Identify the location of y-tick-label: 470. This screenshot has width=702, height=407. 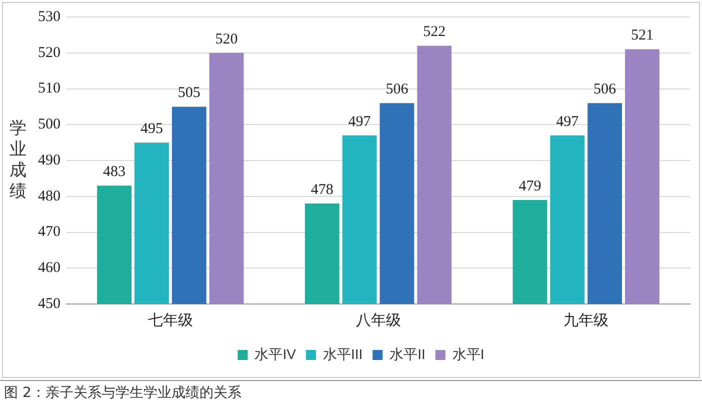
(49, 232).